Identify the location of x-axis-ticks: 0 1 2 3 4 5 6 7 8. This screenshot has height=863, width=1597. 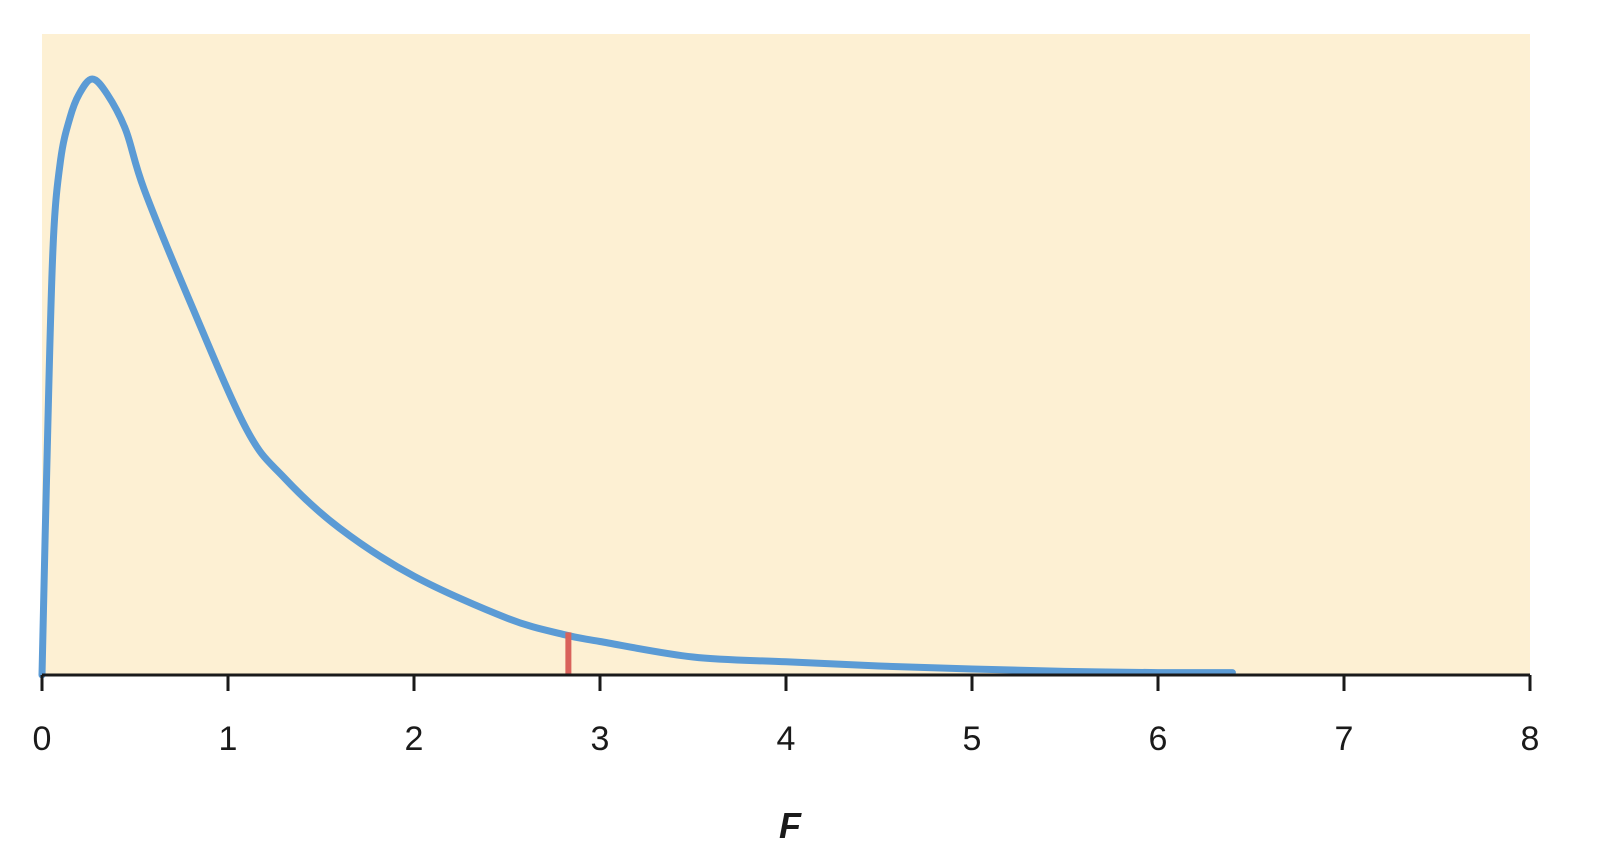
(786, 716).